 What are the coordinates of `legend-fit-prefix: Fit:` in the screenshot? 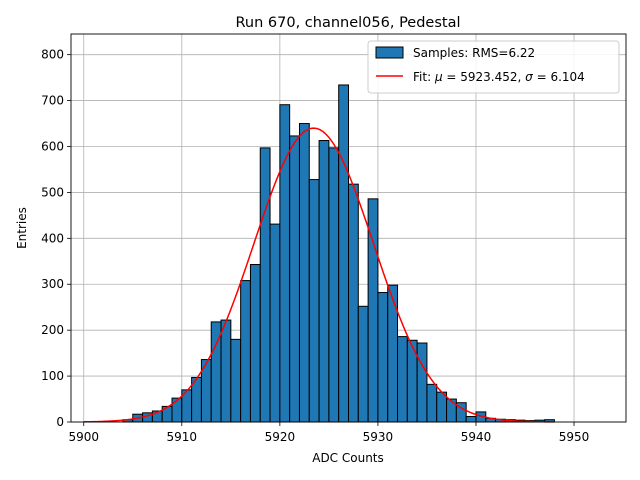 It's located at (424, 77).